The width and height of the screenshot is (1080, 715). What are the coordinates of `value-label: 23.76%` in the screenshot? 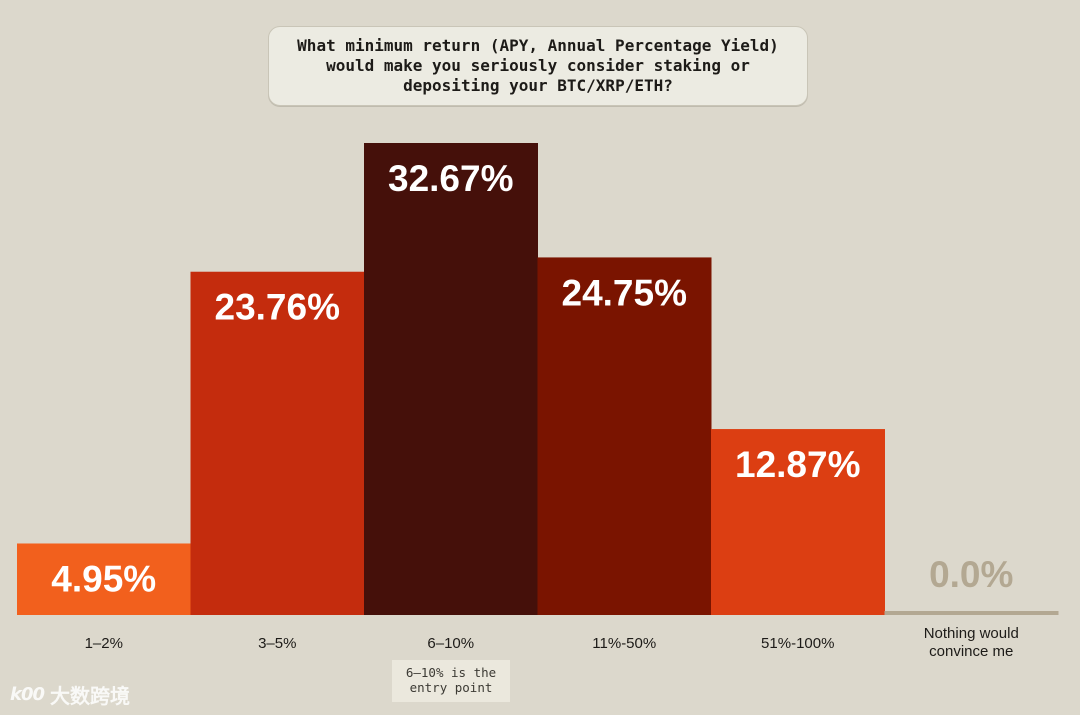 It's located at (278, 307).